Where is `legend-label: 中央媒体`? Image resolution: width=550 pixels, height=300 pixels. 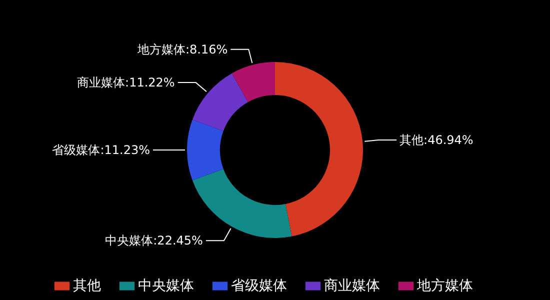 legend-label: 中央媒体 is located at coordinates (166, 286).